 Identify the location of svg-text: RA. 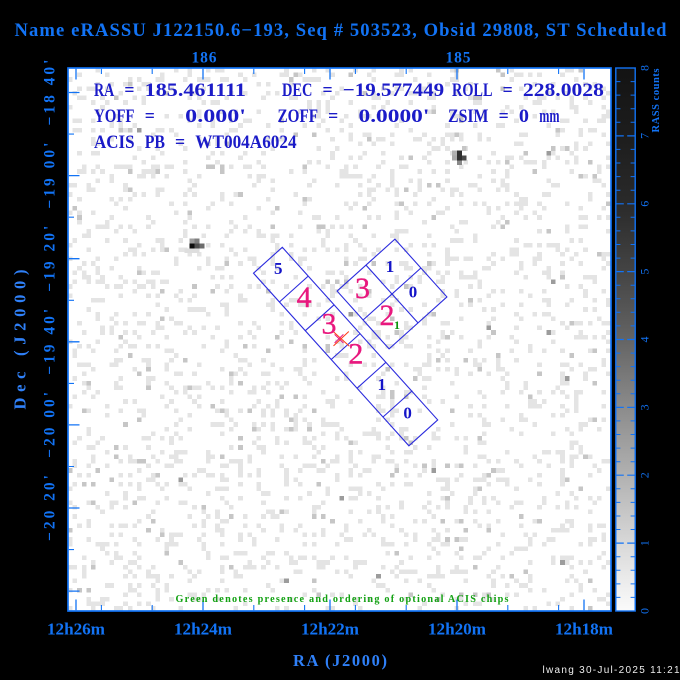
(104, 90).